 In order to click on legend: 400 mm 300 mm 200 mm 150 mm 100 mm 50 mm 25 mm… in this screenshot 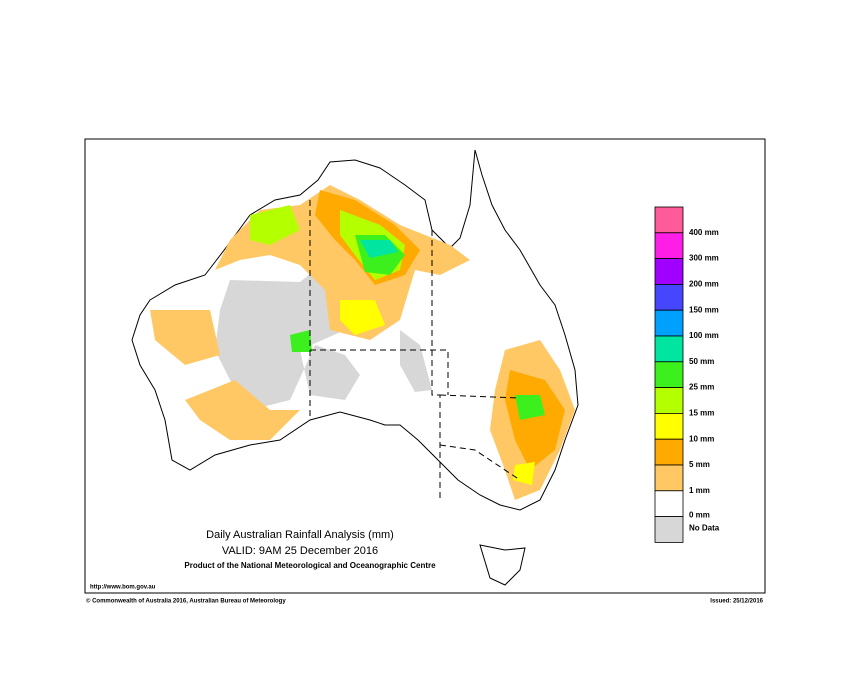, I will do `click(687, 374)`.